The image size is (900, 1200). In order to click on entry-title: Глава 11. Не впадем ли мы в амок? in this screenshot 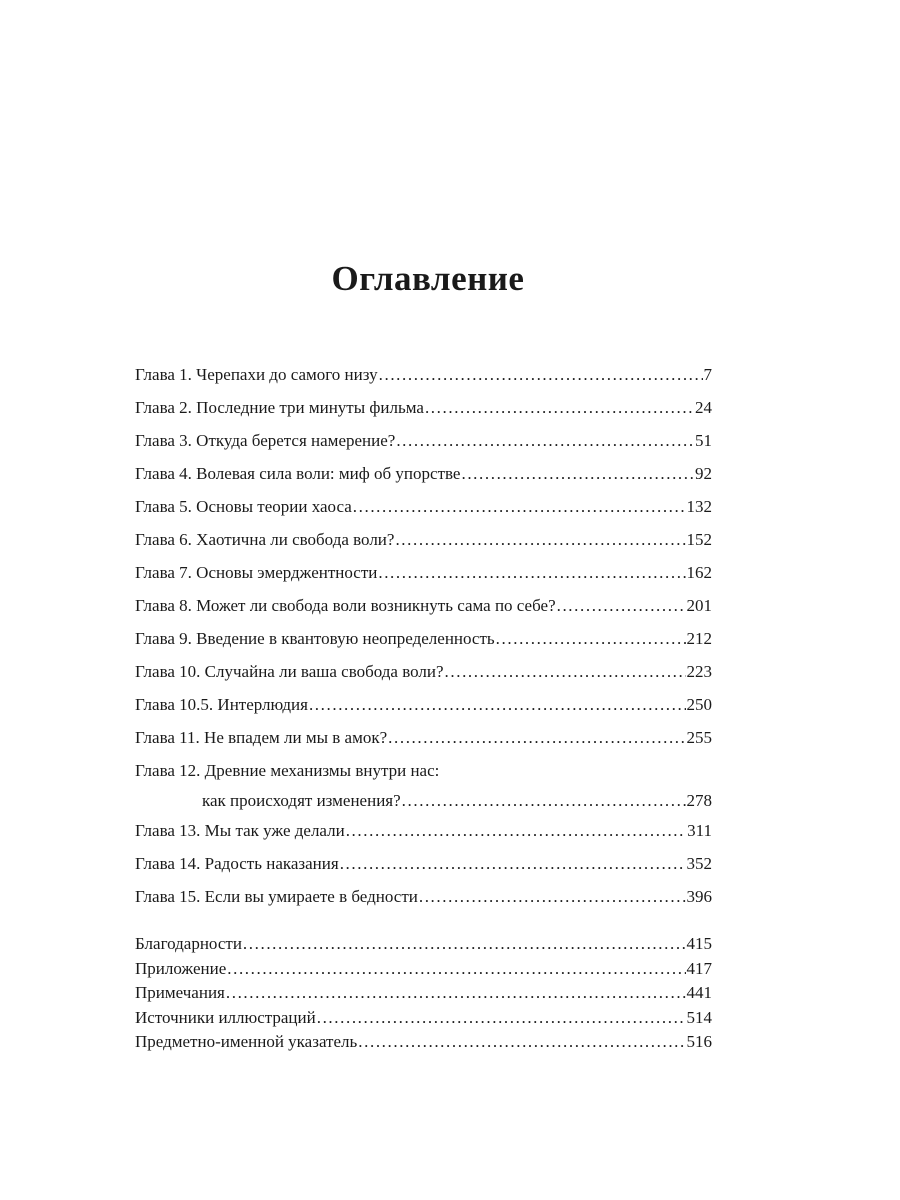, I will do `click(261, 737)`.